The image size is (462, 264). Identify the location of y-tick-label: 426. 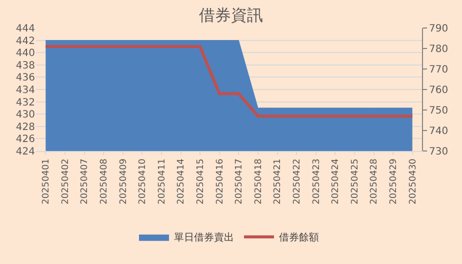
(25, 140).